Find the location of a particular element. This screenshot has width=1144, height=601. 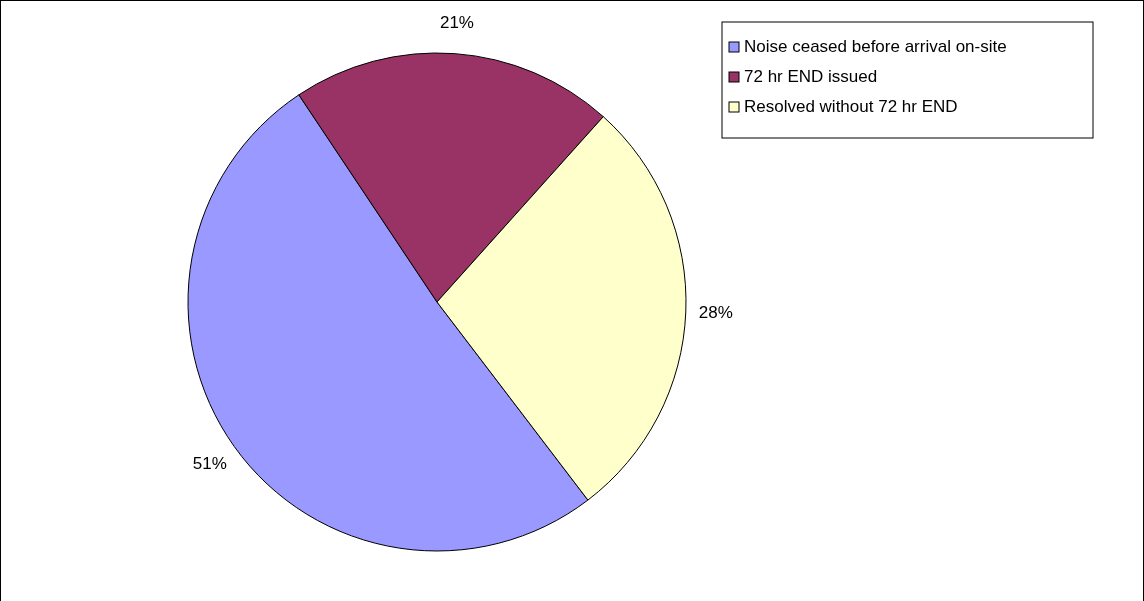

legend-label: Resolved without 72 hr END is located at coordinates (851, 107).